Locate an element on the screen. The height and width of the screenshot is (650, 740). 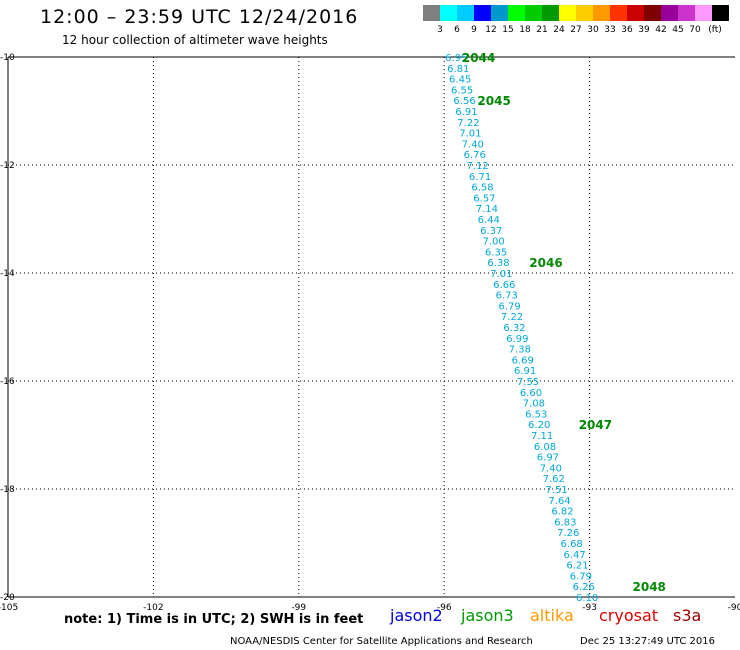
wave-height-label: 6.08 is located at coordinates (545, 447).